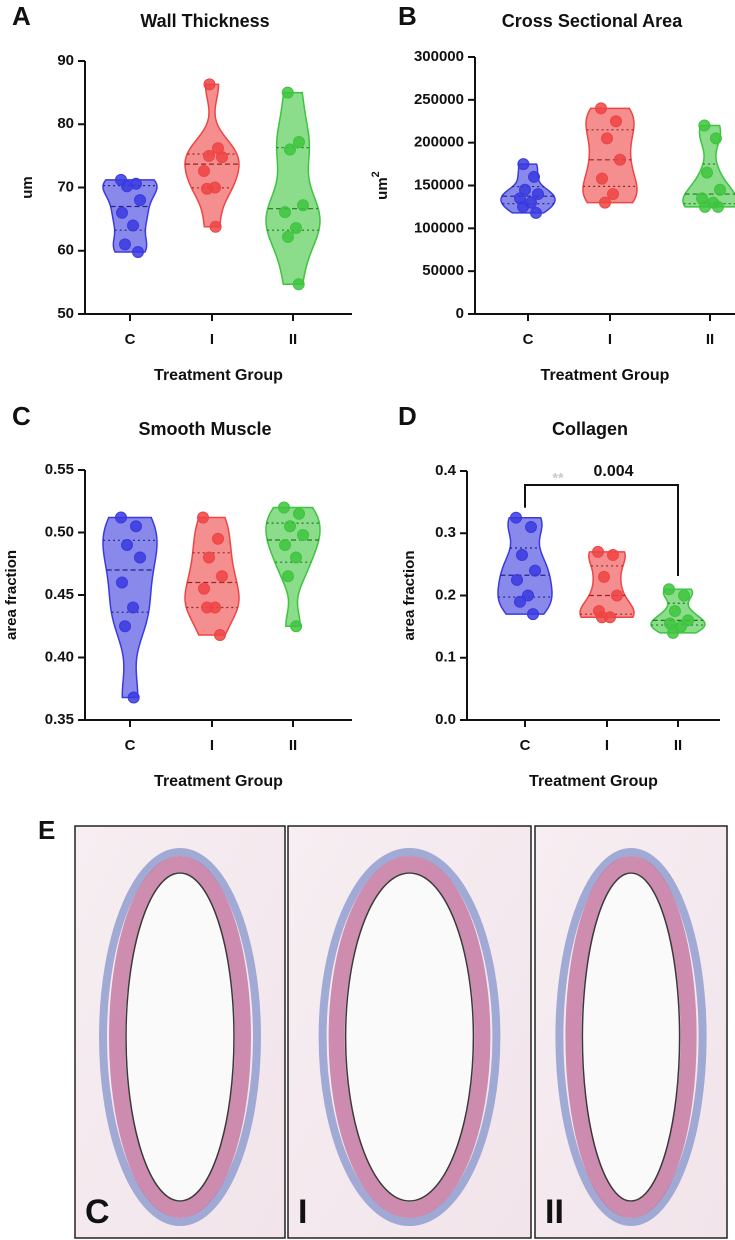 Image resolution: width=735 pixels, height=1240 pixels. Describe the element at coordinates (204, 21) in the screenshot. I see `chart-title: Wall Thickness` at that location.